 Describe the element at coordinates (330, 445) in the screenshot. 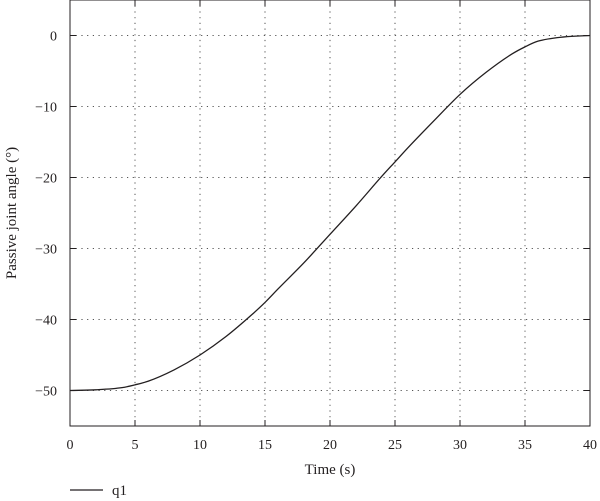

I see `x-tick-label: 20` at that location.